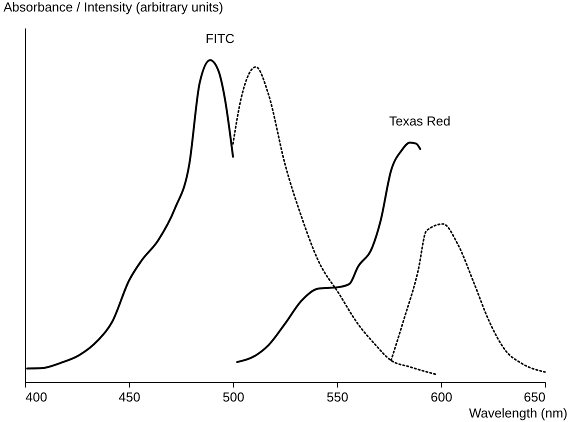 This screenshot has height=422, width=568. I want to click on x-tick-label: 500, so click(233, 397).